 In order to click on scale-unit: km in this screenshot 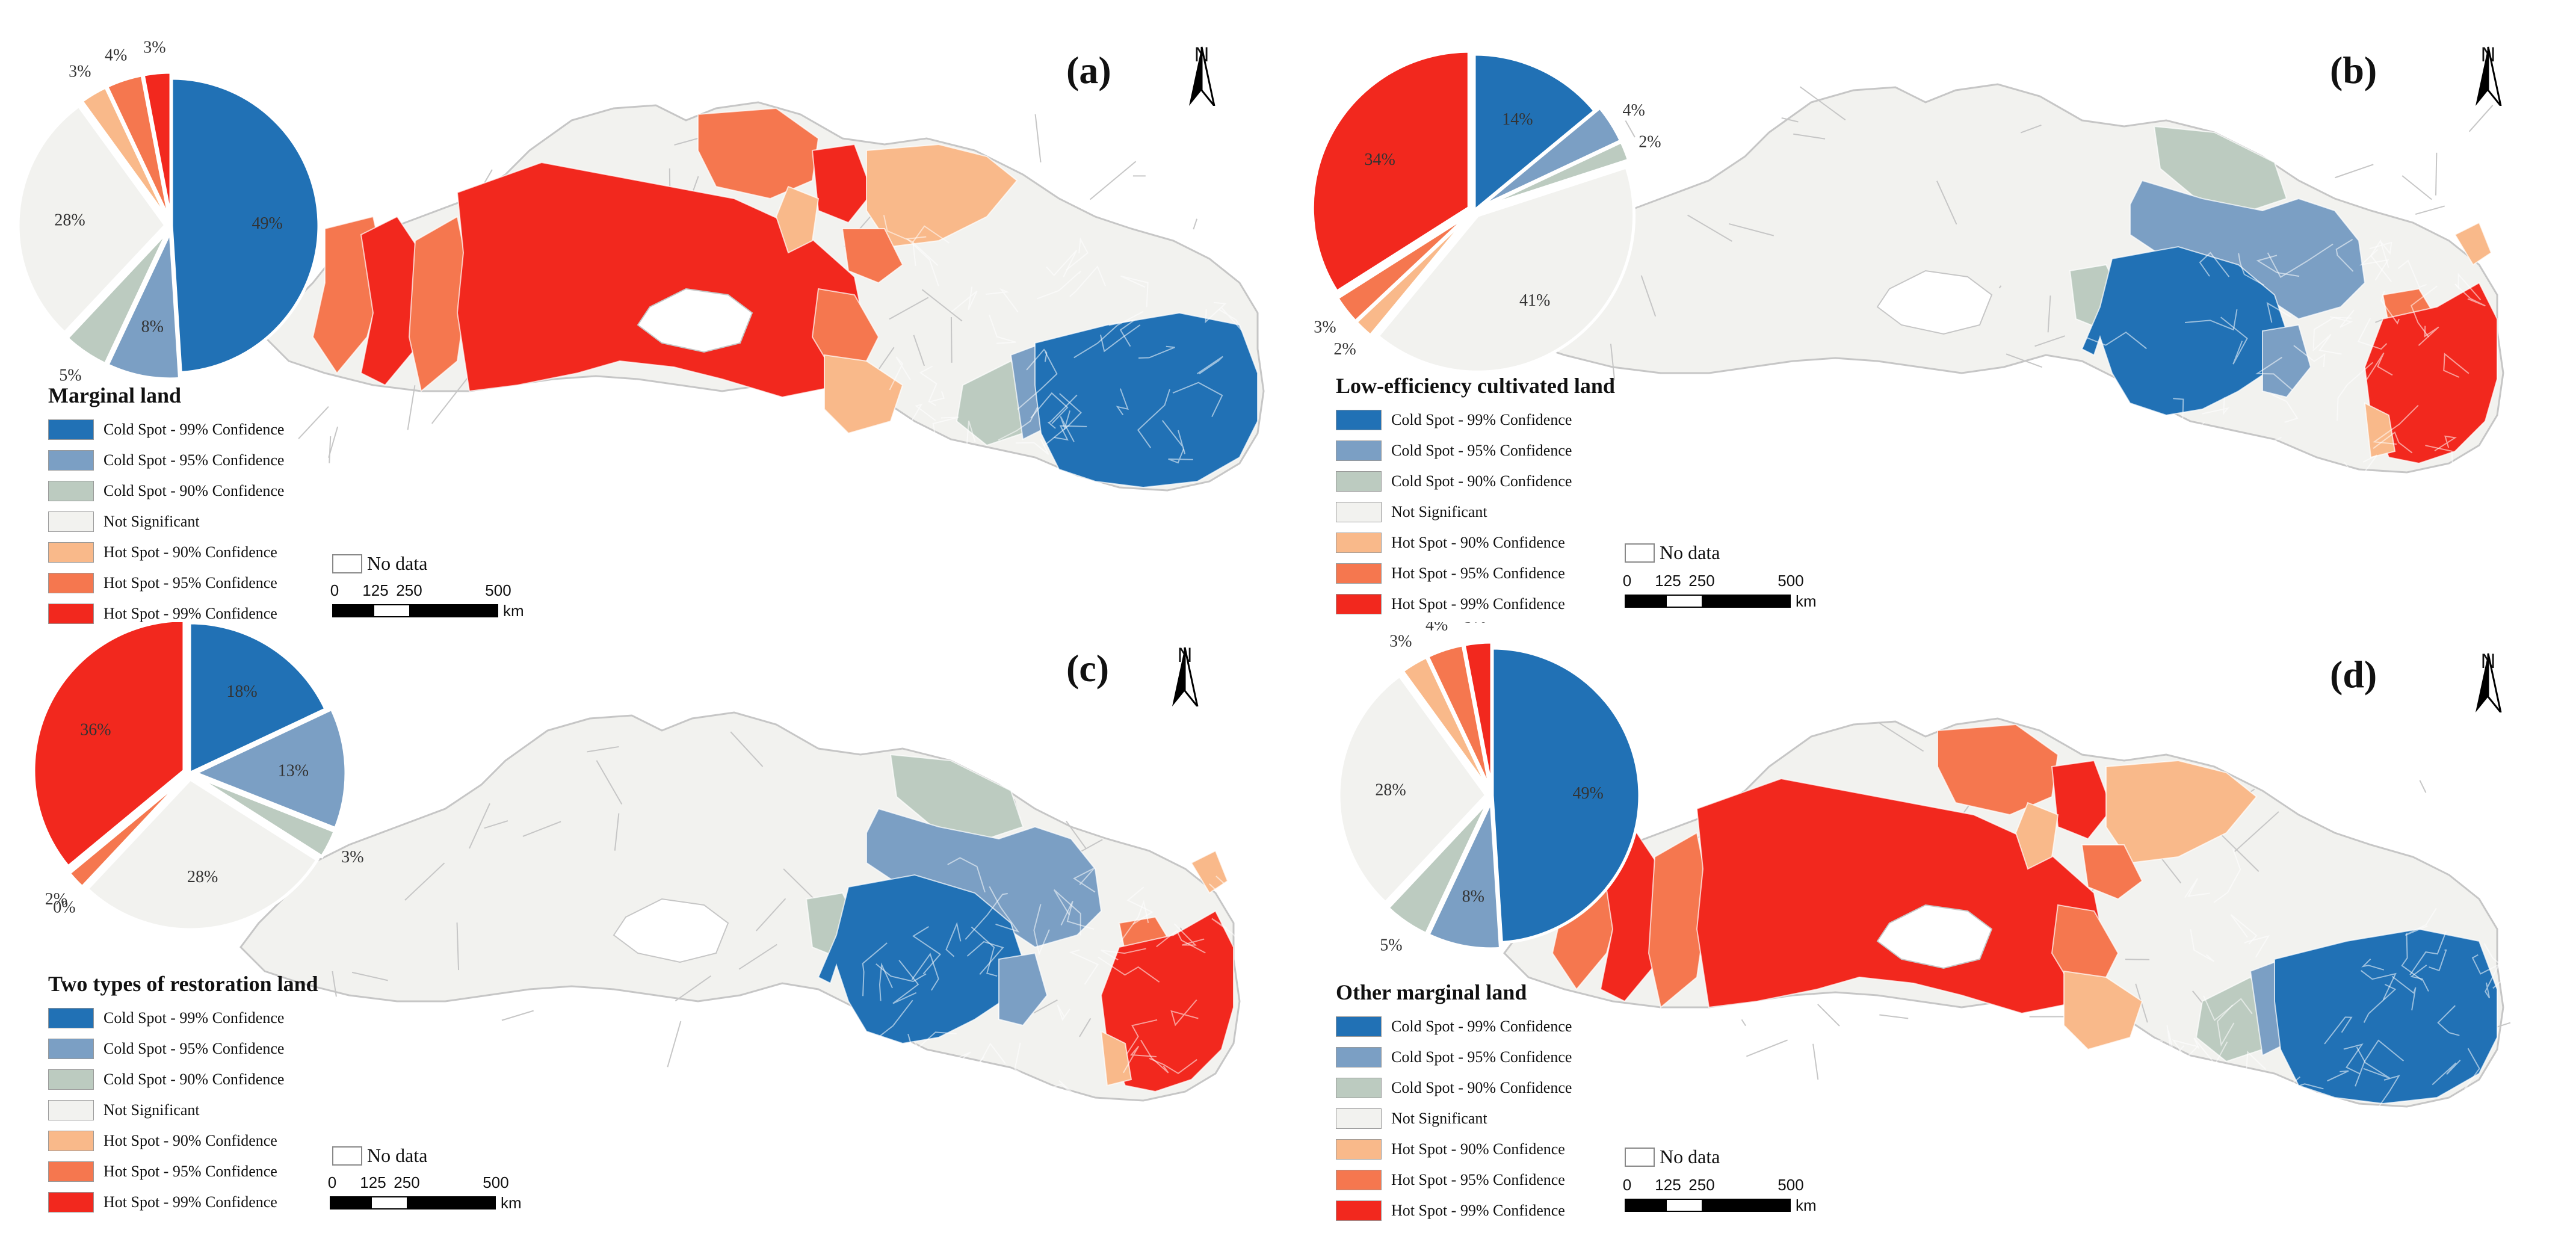, I will do `click(513, 611)`.